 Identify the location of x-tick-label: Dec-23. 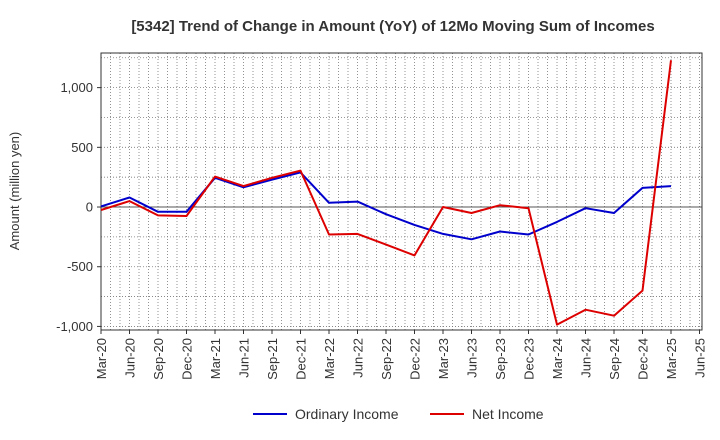
(529, 359).